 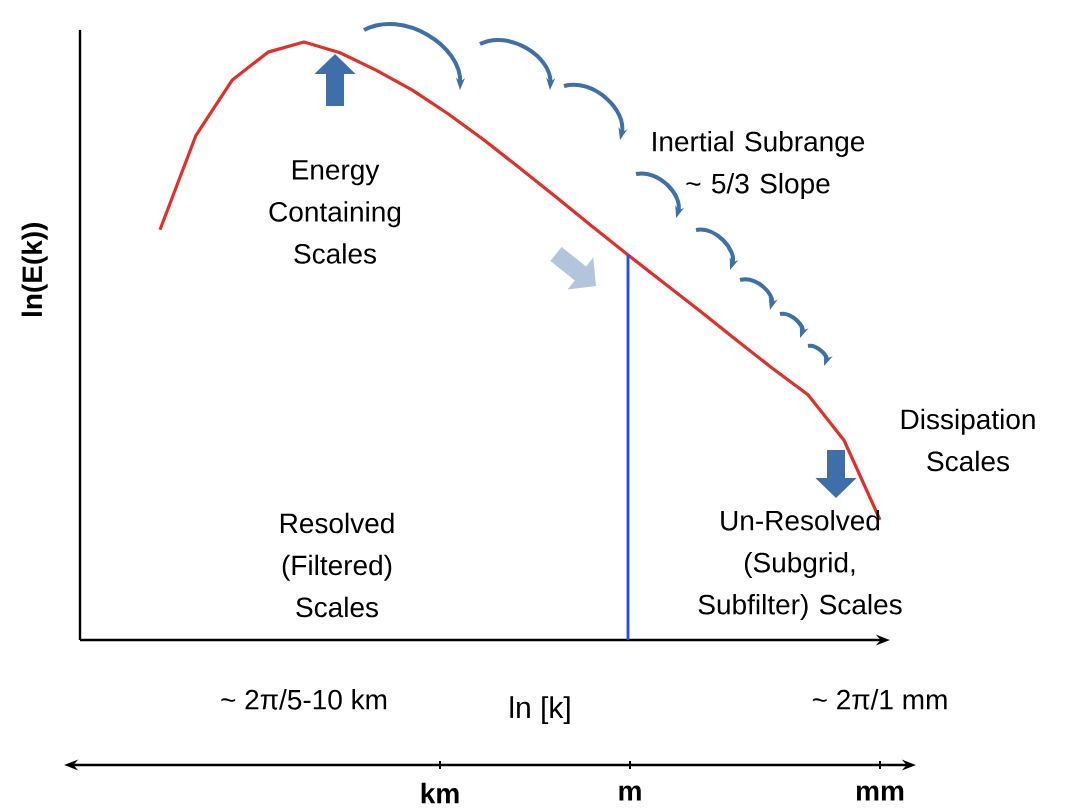 What do you see at coordinates (440, 793) in the screenshot?
I see `text: km` at bounding box center [440, 793].